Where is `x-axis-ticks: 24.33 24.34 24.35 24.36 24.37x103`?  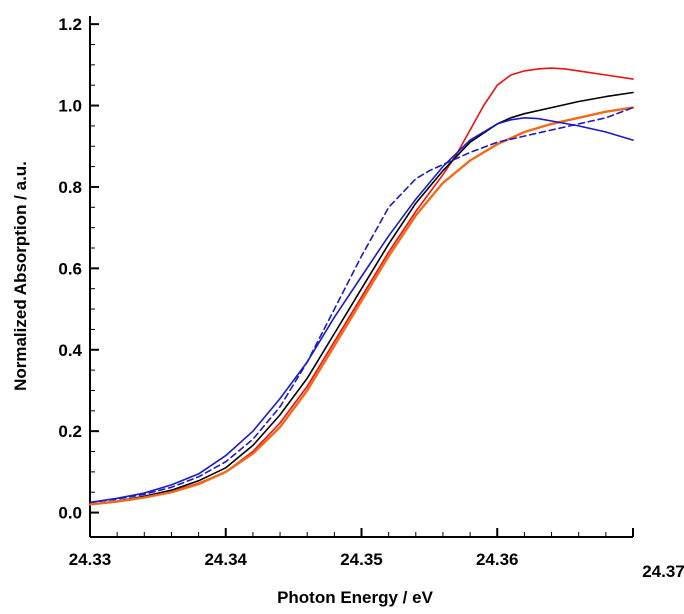
x-axis-ticks: 24.33 24.34 24.35 24.36 24.37x103 is located at coordinates (376, 554).